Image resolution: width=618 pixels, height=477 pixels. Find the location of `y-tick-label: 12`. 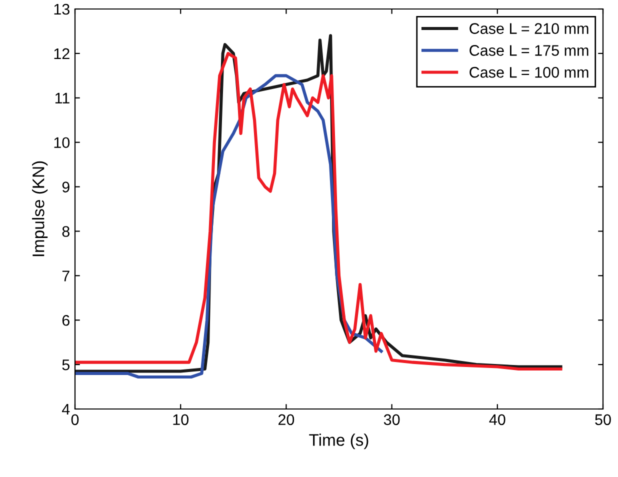

y-tick-label: 12 is located at coordinates (62, 53).